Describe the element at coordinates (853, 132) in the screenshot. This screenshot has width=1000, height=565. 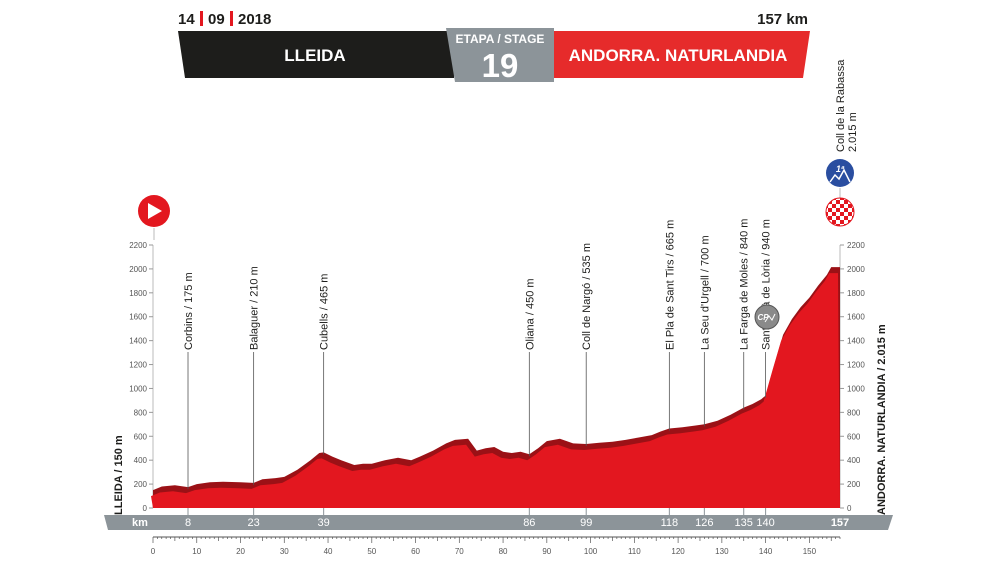
I see `finish-climb-elevation: 2.015 m` at that location.